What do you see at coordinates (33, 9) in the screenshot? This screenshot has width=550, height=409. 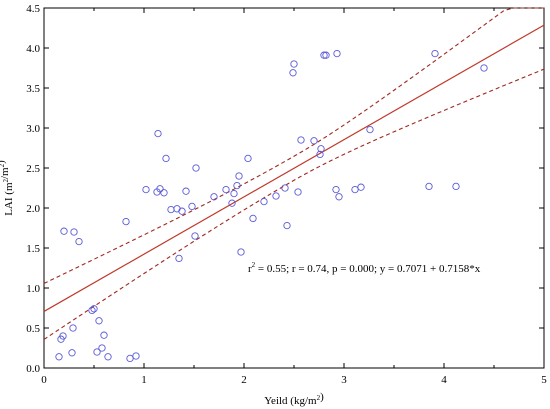 I see `y-tick-label: 4.5` at bounding box center [33, 9].